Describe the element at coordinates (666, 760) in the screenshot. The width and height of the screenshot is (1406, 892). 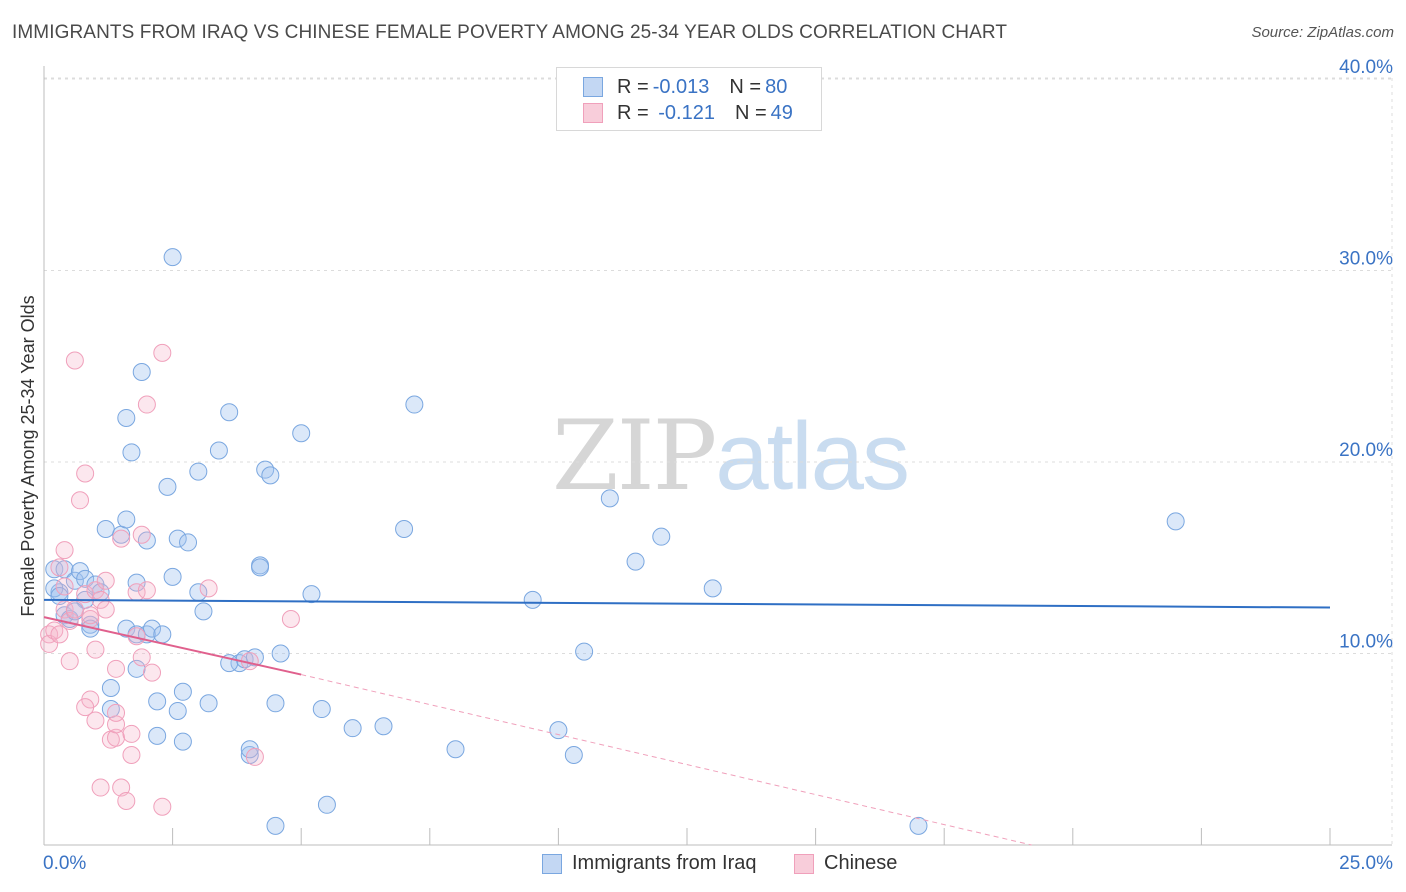
I see `chinese-trend-extension` at that location.